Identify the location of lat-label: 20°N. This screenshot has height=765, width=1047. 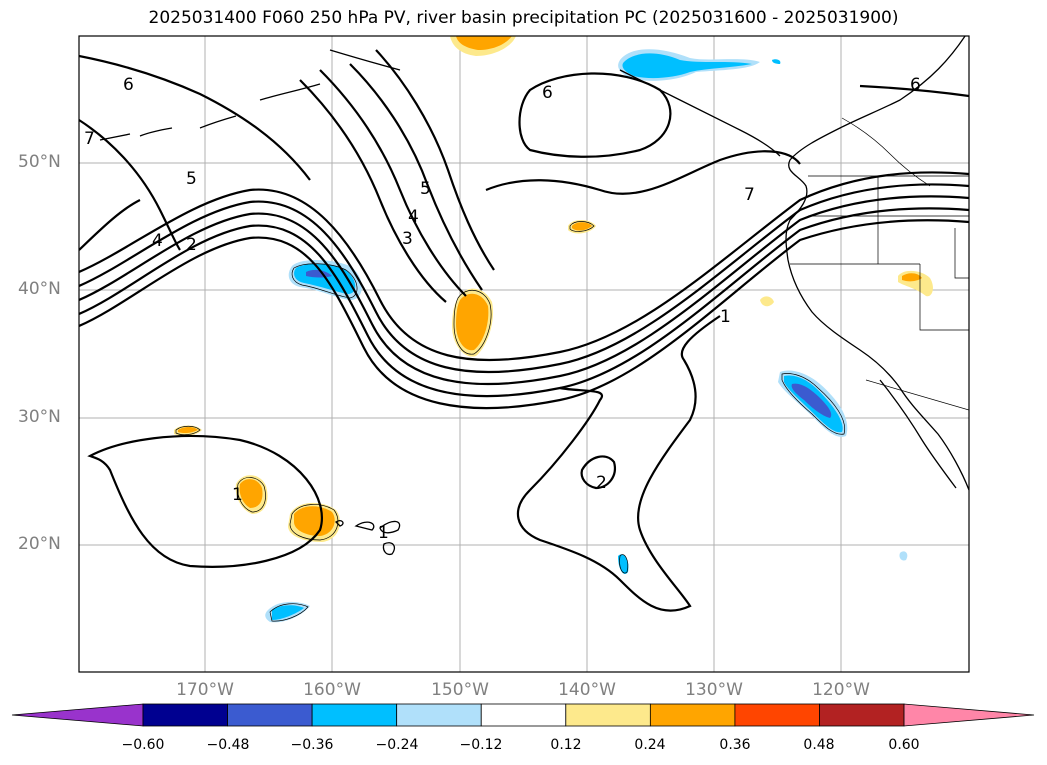
(39, 544).